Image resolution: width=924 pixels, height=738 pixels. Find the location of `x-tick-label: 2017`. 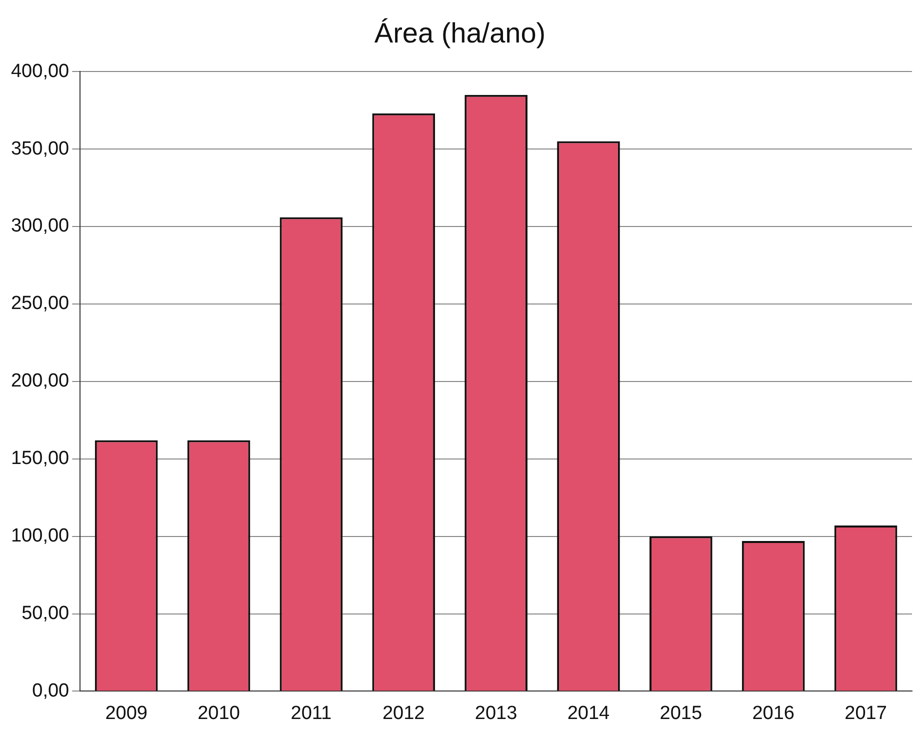

x-tick-label: 2017 is located at coordinates (865, 713).